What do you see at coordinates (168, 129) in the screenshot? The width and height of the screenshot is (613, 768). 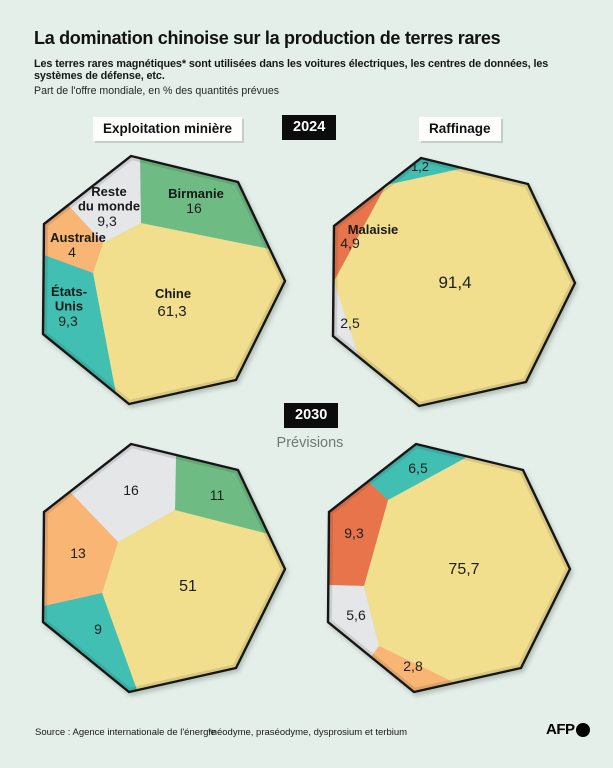 I see `column-label-mining: Exploitation minière` at bounding box center [168, 129].